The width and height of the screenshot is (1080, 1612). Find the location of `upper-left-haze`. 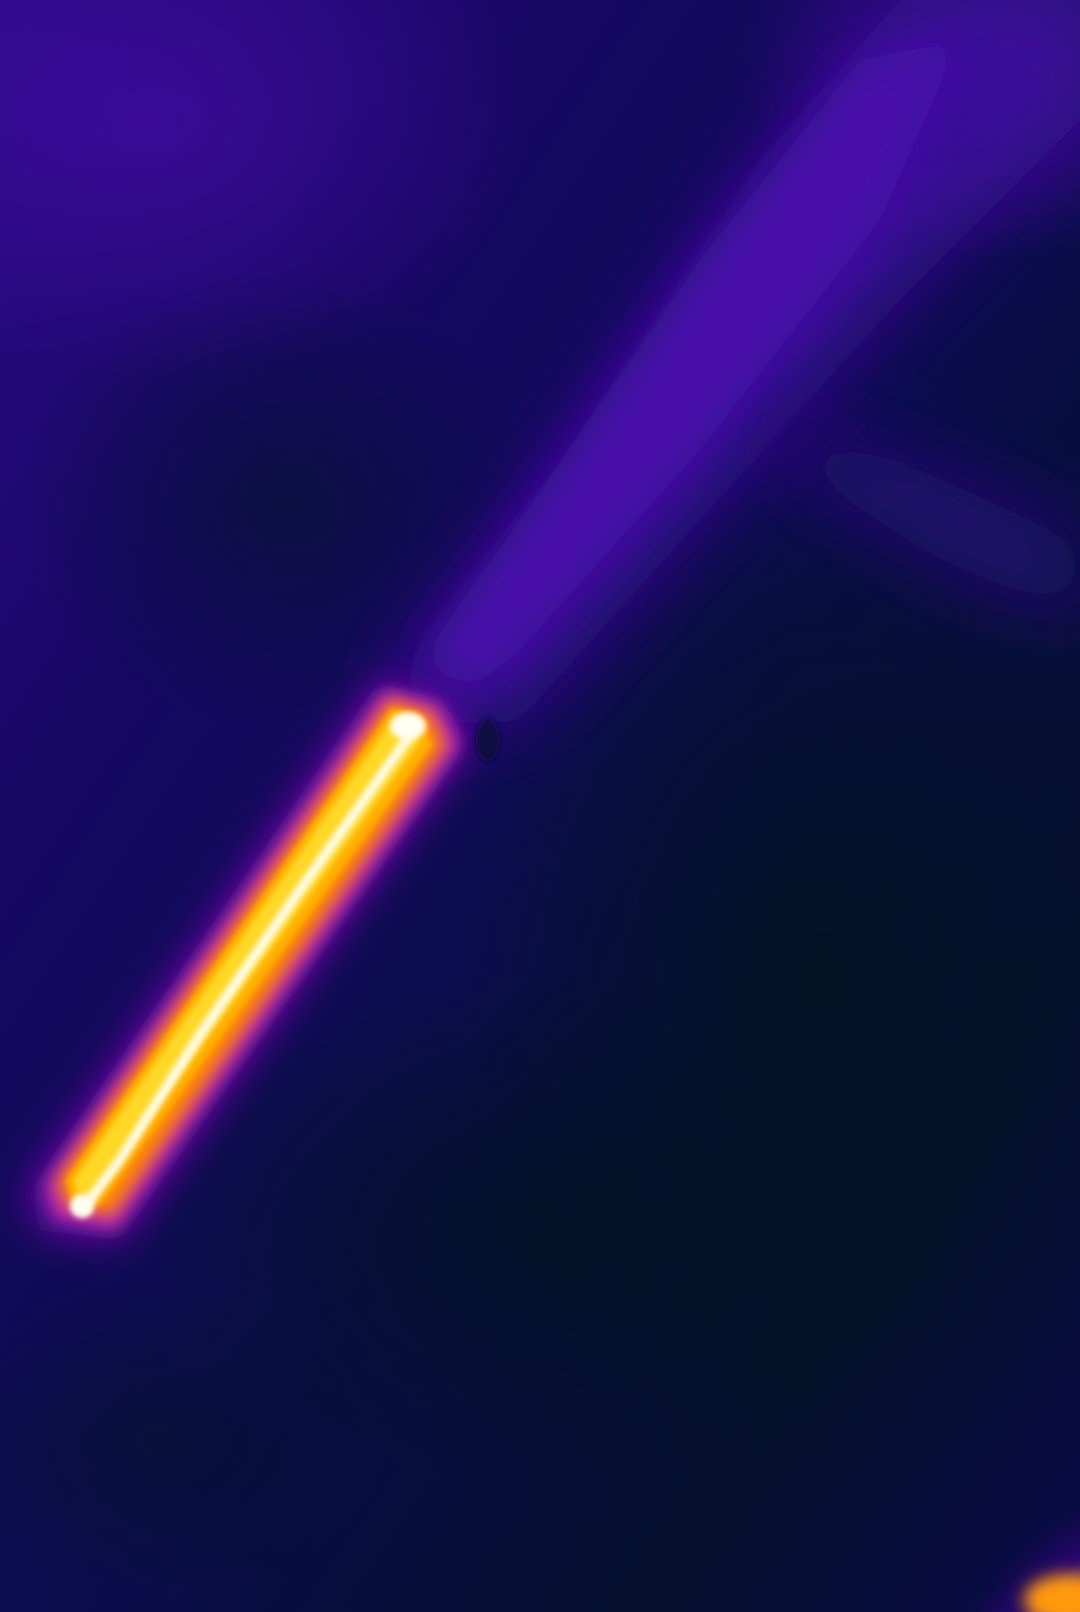

upper-left-haze is located at coordinates (265, 190).